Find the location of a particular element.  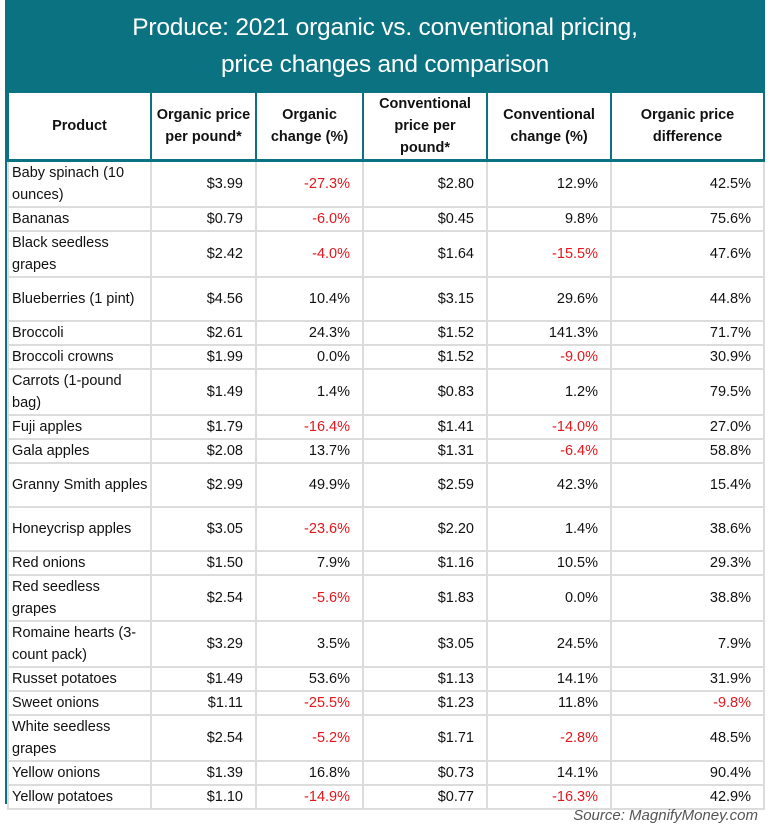

cell-conventional-price: $2.80 is located at coordinates (425, 183).